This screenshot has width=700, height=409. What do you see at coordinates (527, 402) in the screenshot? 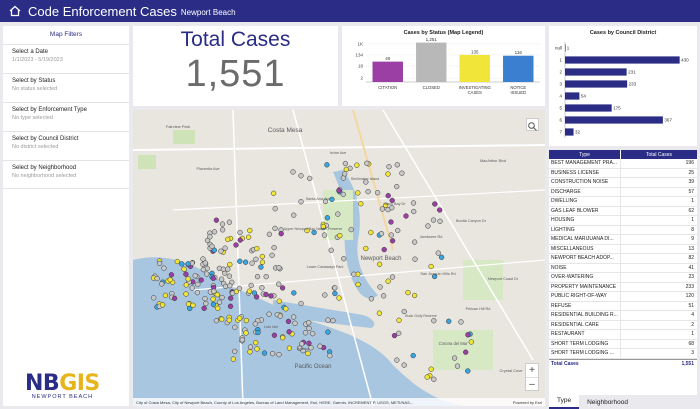
I see `powered-by-esri: Powered by Esri` at bounding box center [527, 402].